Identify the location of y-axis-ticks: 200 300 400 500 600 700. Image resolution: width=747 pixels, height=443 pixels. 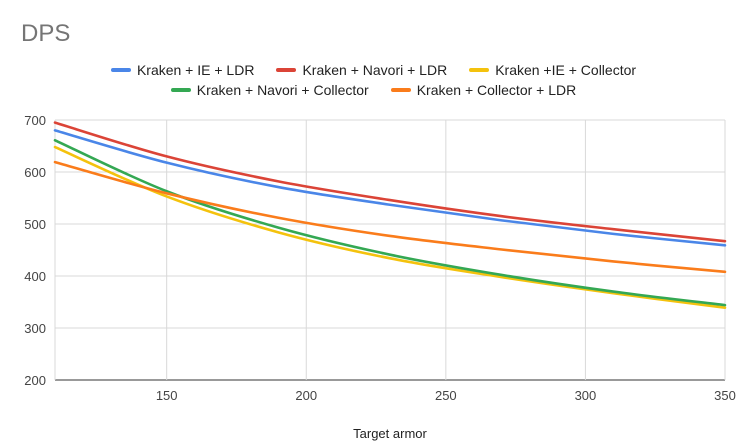
(35, 250).